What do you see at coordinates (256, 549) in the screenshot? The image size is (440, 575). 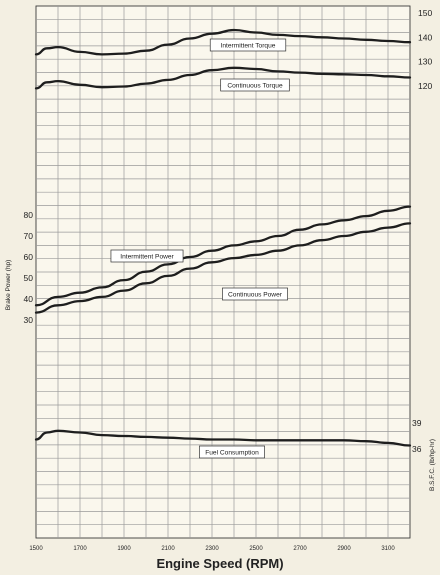 I see `x-tick-label: 2500` at bounding box center [256, 549].